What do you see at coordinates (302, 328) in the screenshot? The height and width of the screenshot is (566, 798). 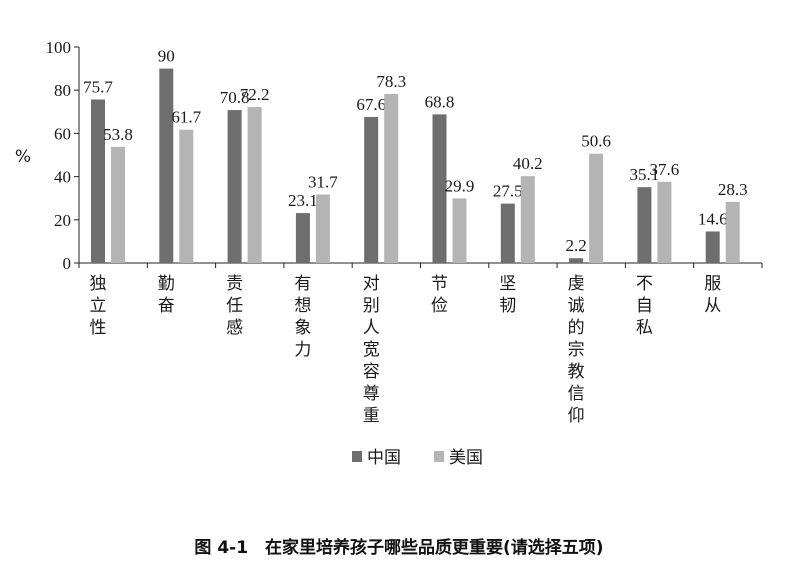 I see `x-category-label: 象` at bounding box center [302, 328].